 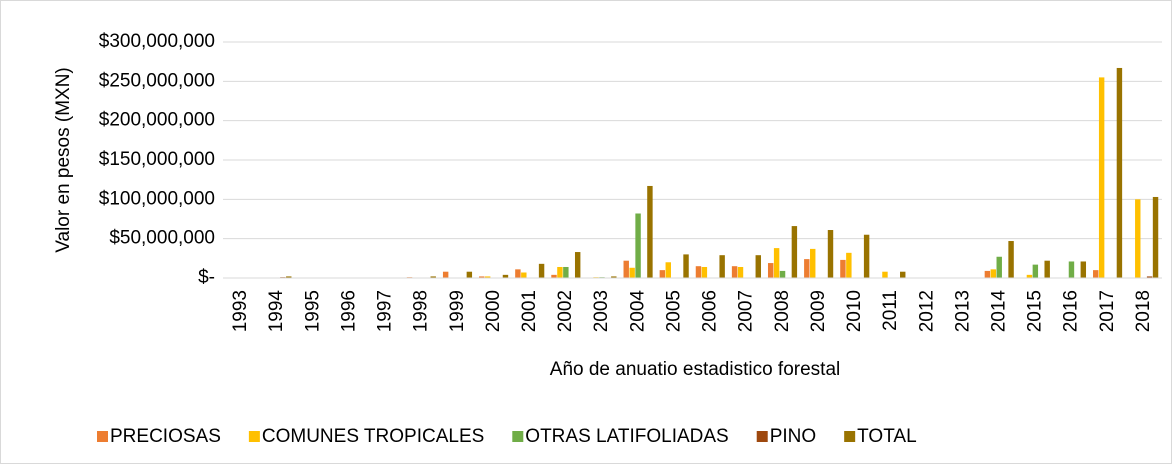 What do you see at coordinates (601, 311) in the screenshot?
I see `x-tick-label: 2003` at bounding box center [601, 311].